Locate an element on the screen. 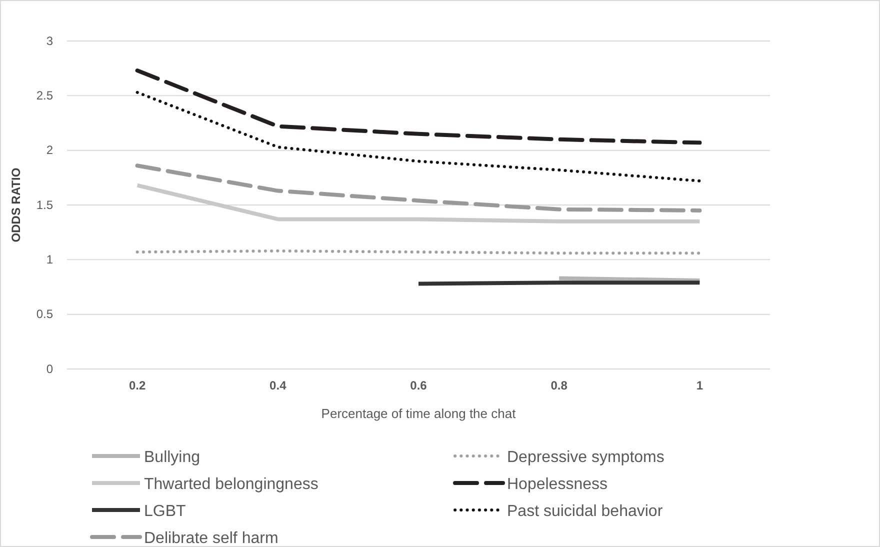 The width and height of the screenshot is (880, 547). y-tick-label: 1.5 is located at coordinates (45, 205).